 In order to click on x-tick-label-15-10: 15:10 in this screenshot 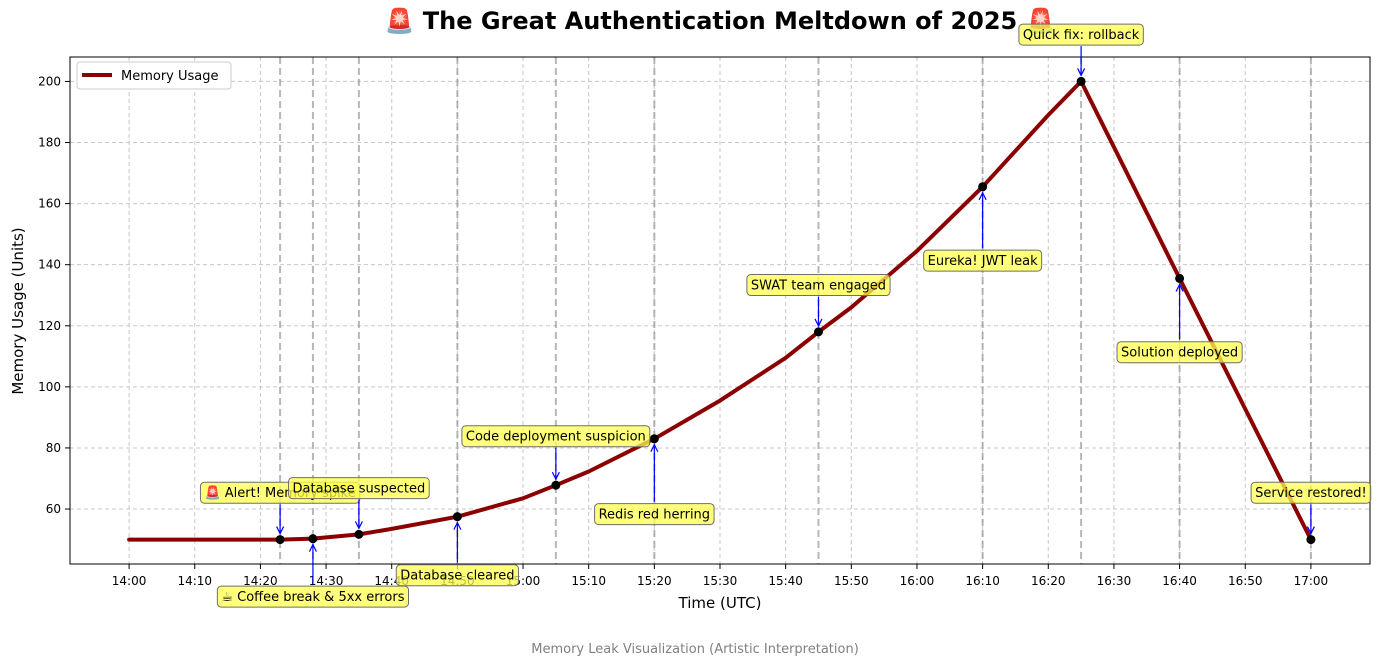, I will do `click(588, 581)`.